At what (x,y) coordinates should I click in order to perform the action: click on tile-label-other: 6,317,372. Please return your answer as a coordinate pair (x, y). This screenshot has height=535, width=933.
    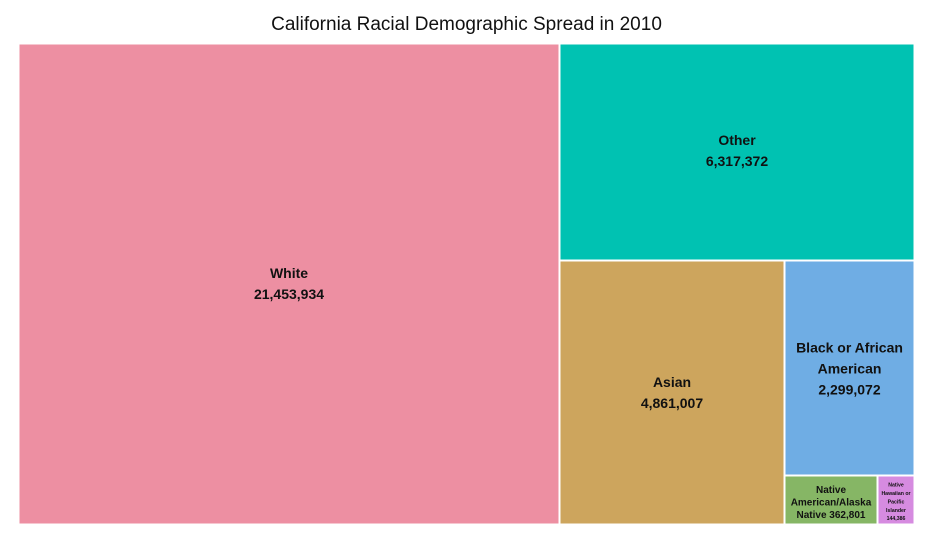
    Looking at the image, I should click on (737, 161).